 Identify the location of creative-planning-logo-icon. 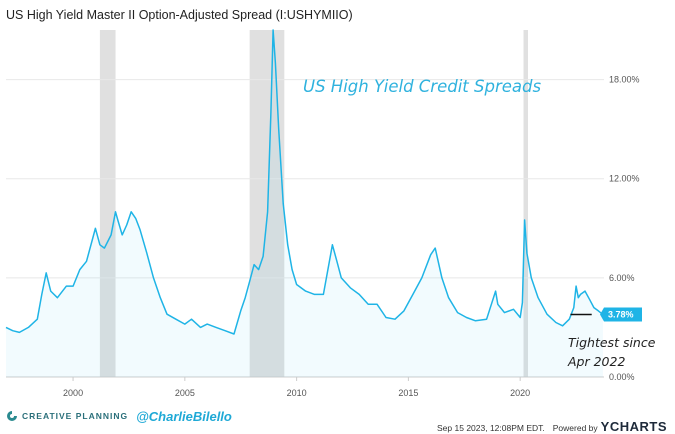
(12, 416).